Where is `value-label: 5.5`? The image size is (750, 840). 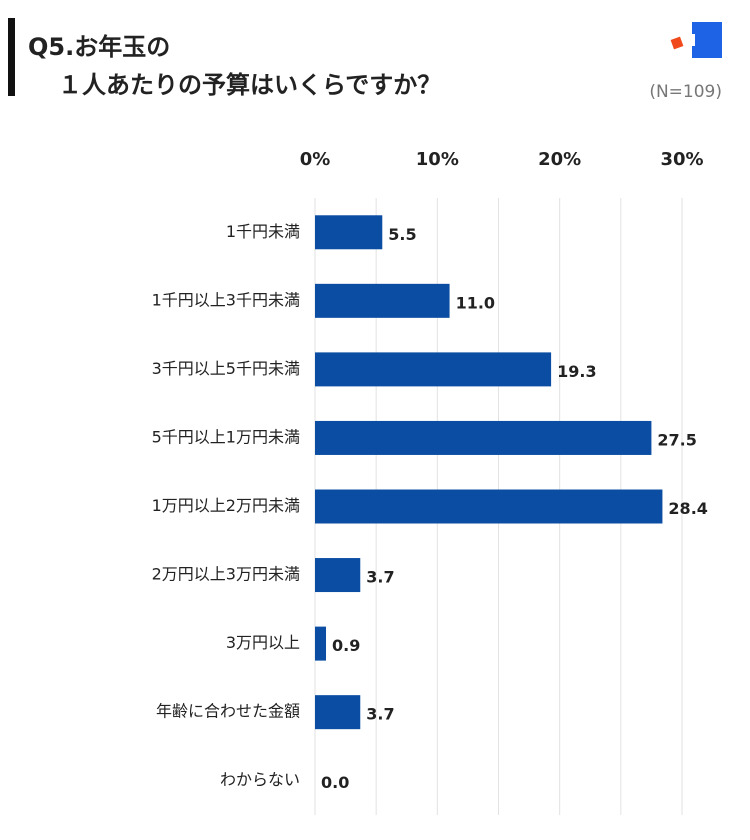 value-label: 5.5 is located at coordinates (402, 234).